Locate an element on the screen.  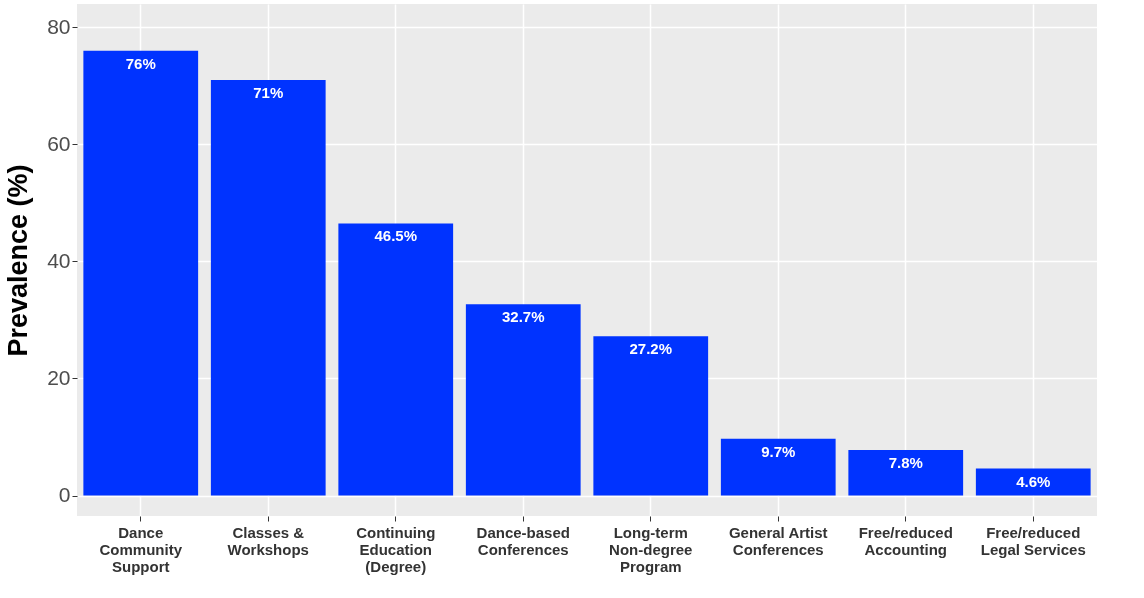
data-label: 32.7% is located at coordinates (523, 317).